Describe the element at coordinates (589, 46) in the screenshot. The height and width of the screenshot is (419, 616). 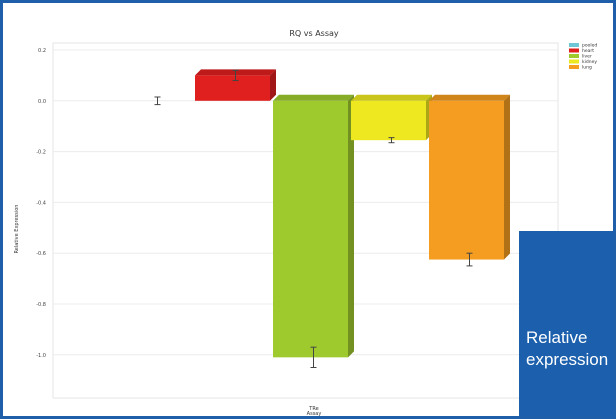
I see `legend-label: pooled` at that location.